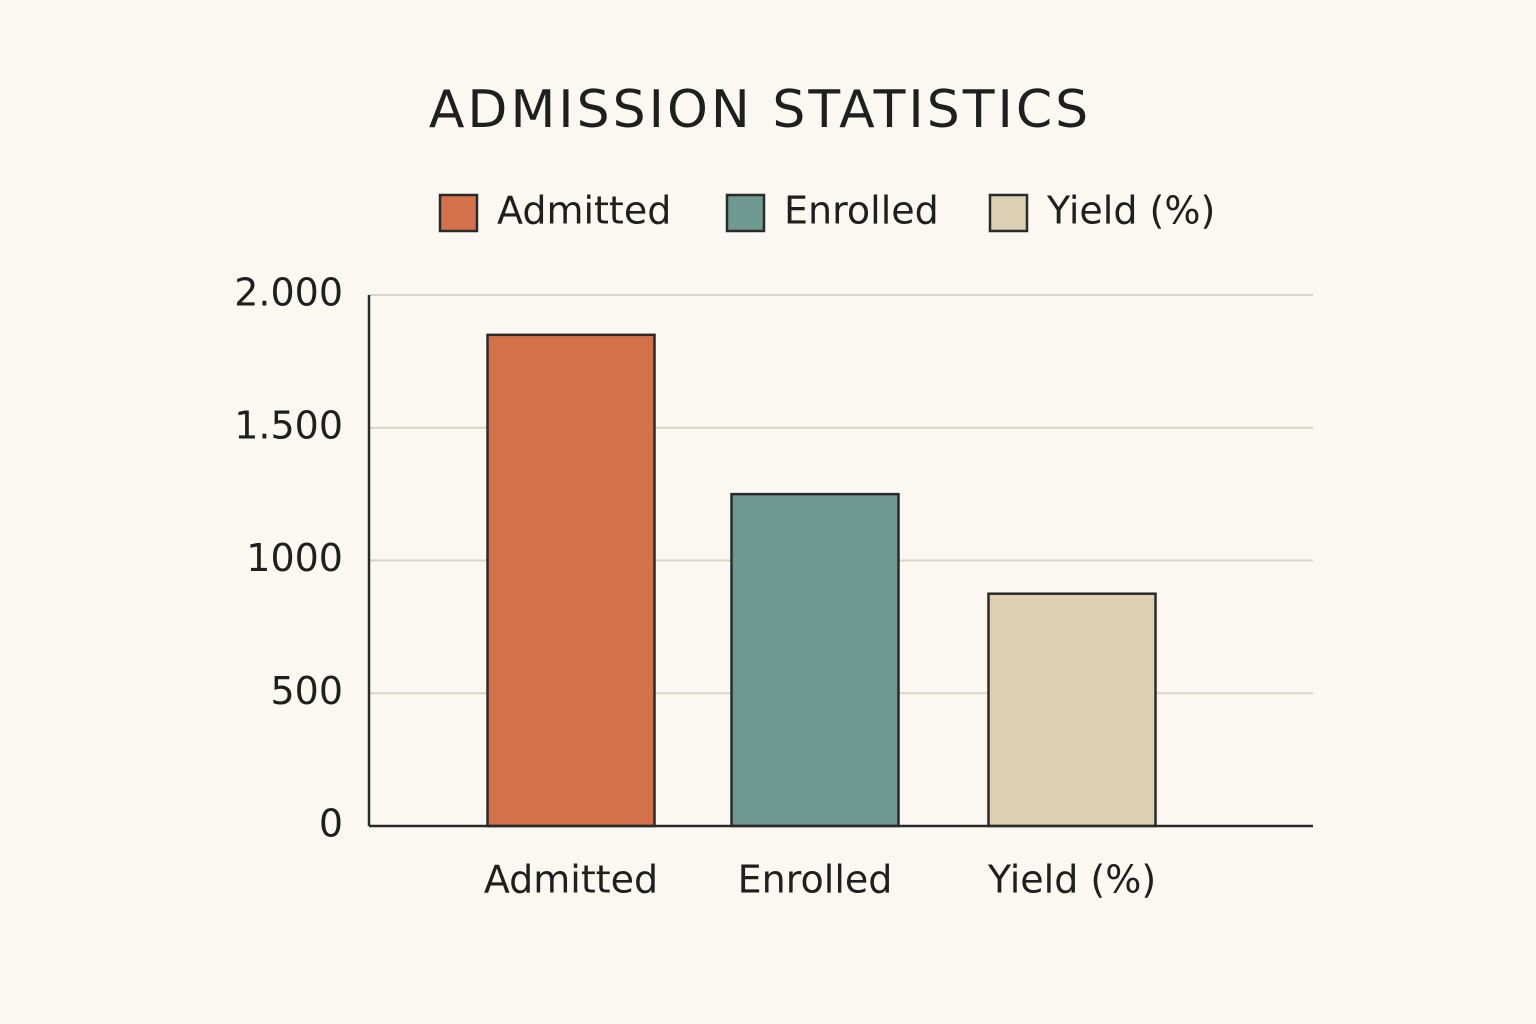 Image resolution: width=1536 pixels, height=1024 pixels. What do you see at coordinates (306, 691) in the screenshot?
I see `y-tick-label: 500` at bounding box center [306, 691].